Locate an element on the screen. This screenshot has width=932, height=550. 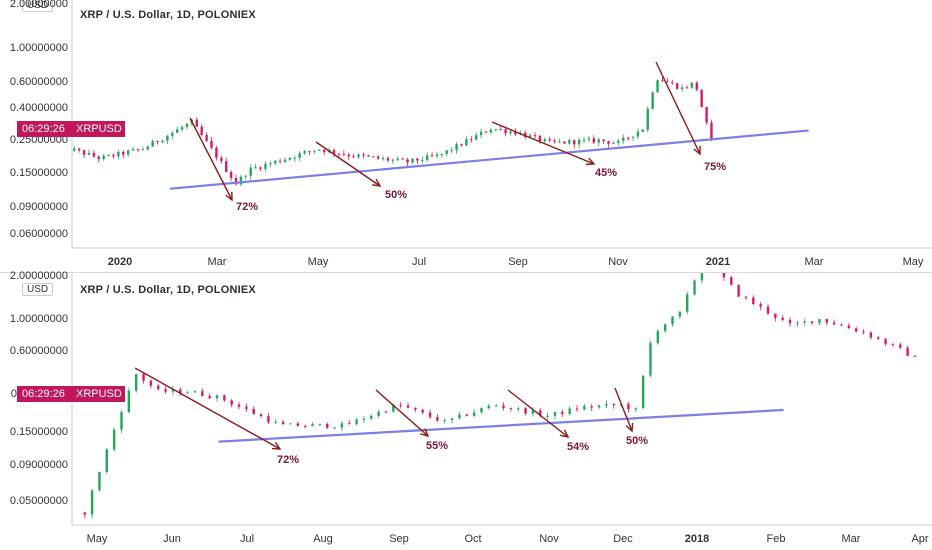
chart-title-top: XRP / U.S. Dollar, 1D, POLONIEX is located at coordinates (168, 15).